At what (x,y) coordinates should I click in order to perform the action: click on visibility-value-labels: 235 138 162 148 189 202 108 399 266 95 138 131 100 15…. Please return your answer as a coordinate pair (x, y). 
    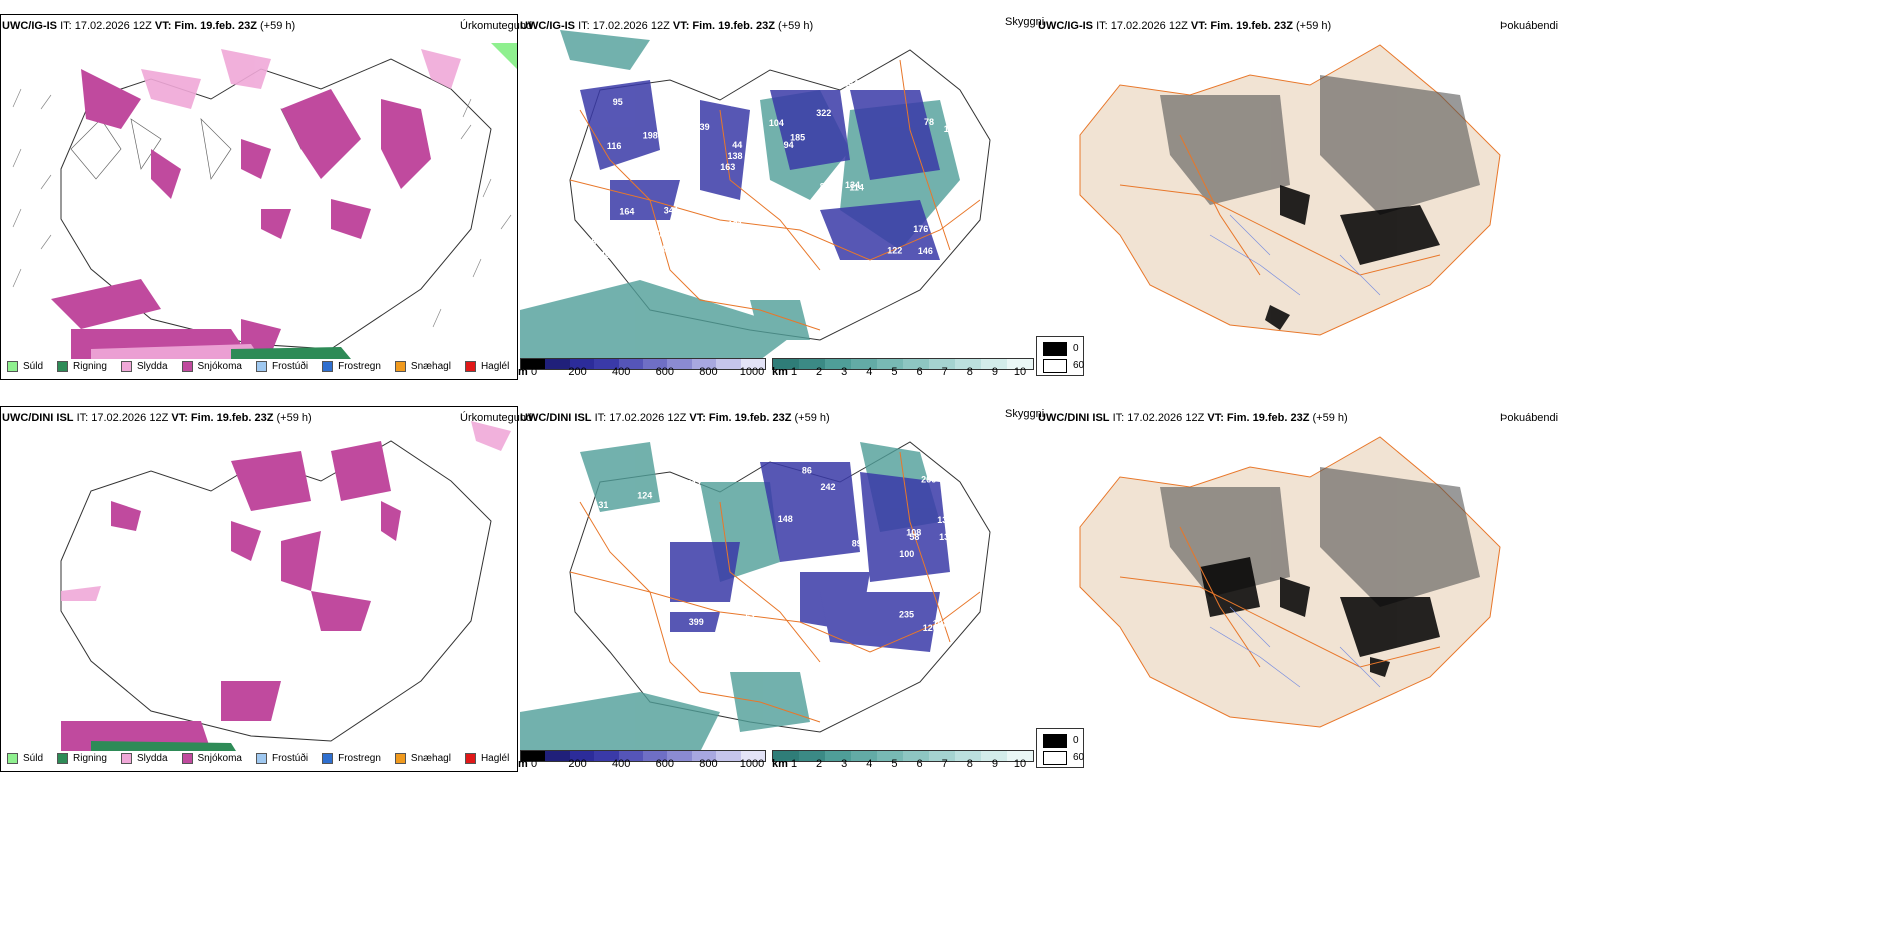
    Looking at the image, I should click on (773, 561).